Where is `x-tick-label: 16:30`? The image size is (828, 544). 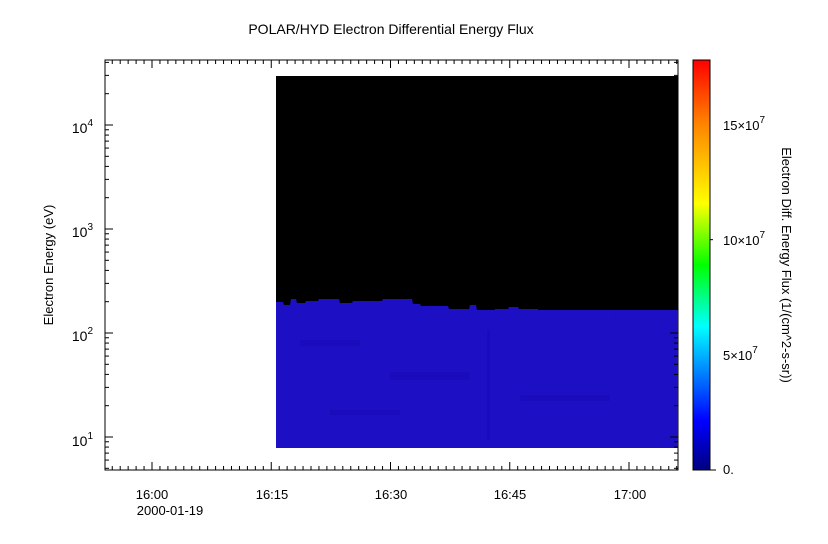 x-tick-label: 16:30 is located at coordinates (391, 494).